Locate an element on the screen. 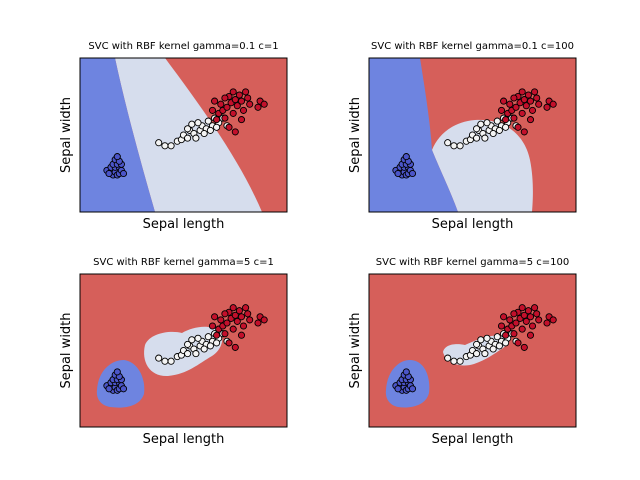 This screenshot has width=640, height=480. subplot-title: SVC with RBF kernel gamma=0.1 c=100 is located at coordinates (472, 46).